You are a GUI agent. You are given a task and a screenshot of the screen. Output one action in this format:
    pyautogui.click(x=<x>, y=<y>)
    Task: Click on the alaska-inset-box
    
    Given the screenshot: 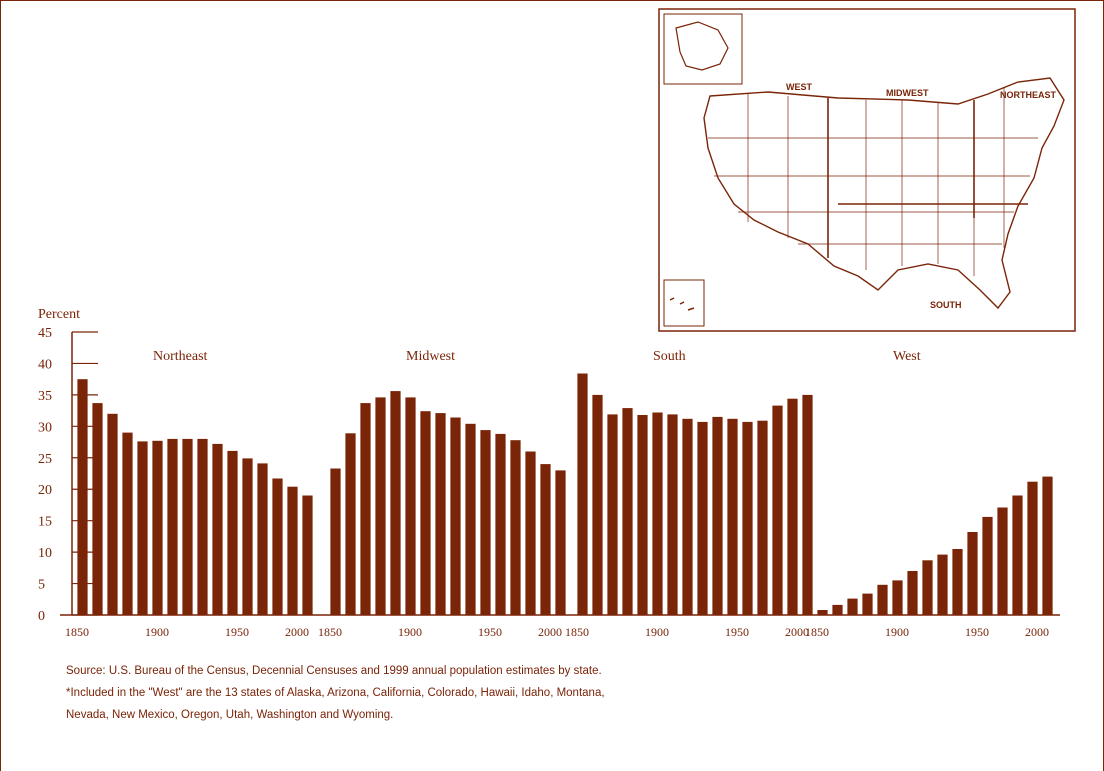 What is the action you would take?
    pyautogui.click(x=703, y=49)
    